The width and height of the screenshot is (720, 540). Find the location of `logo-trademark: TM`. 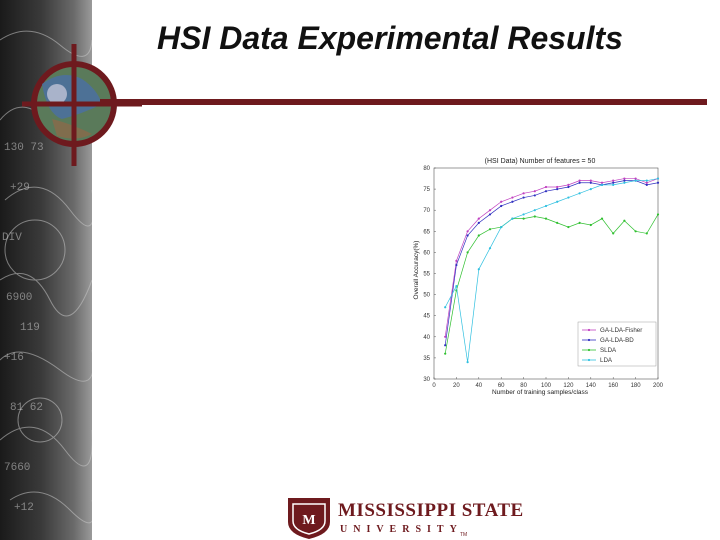

logo-trademark: TM is located at coordinates (464, 535).